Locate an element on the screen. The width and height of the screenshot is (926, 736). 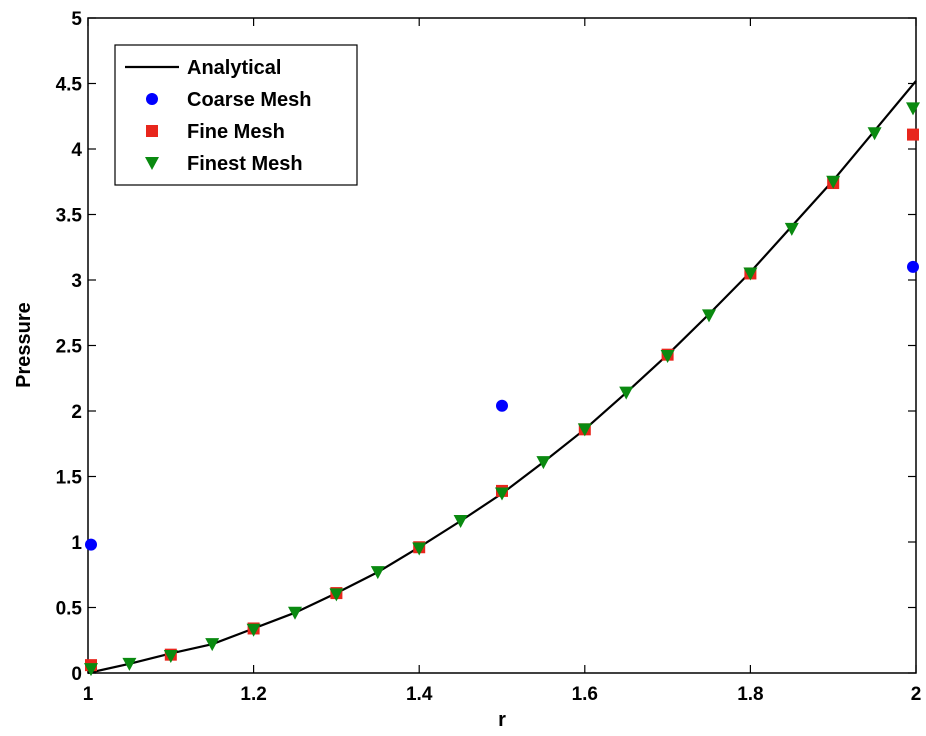
y-tick-label: 5 is located at coordinates (76, 19).